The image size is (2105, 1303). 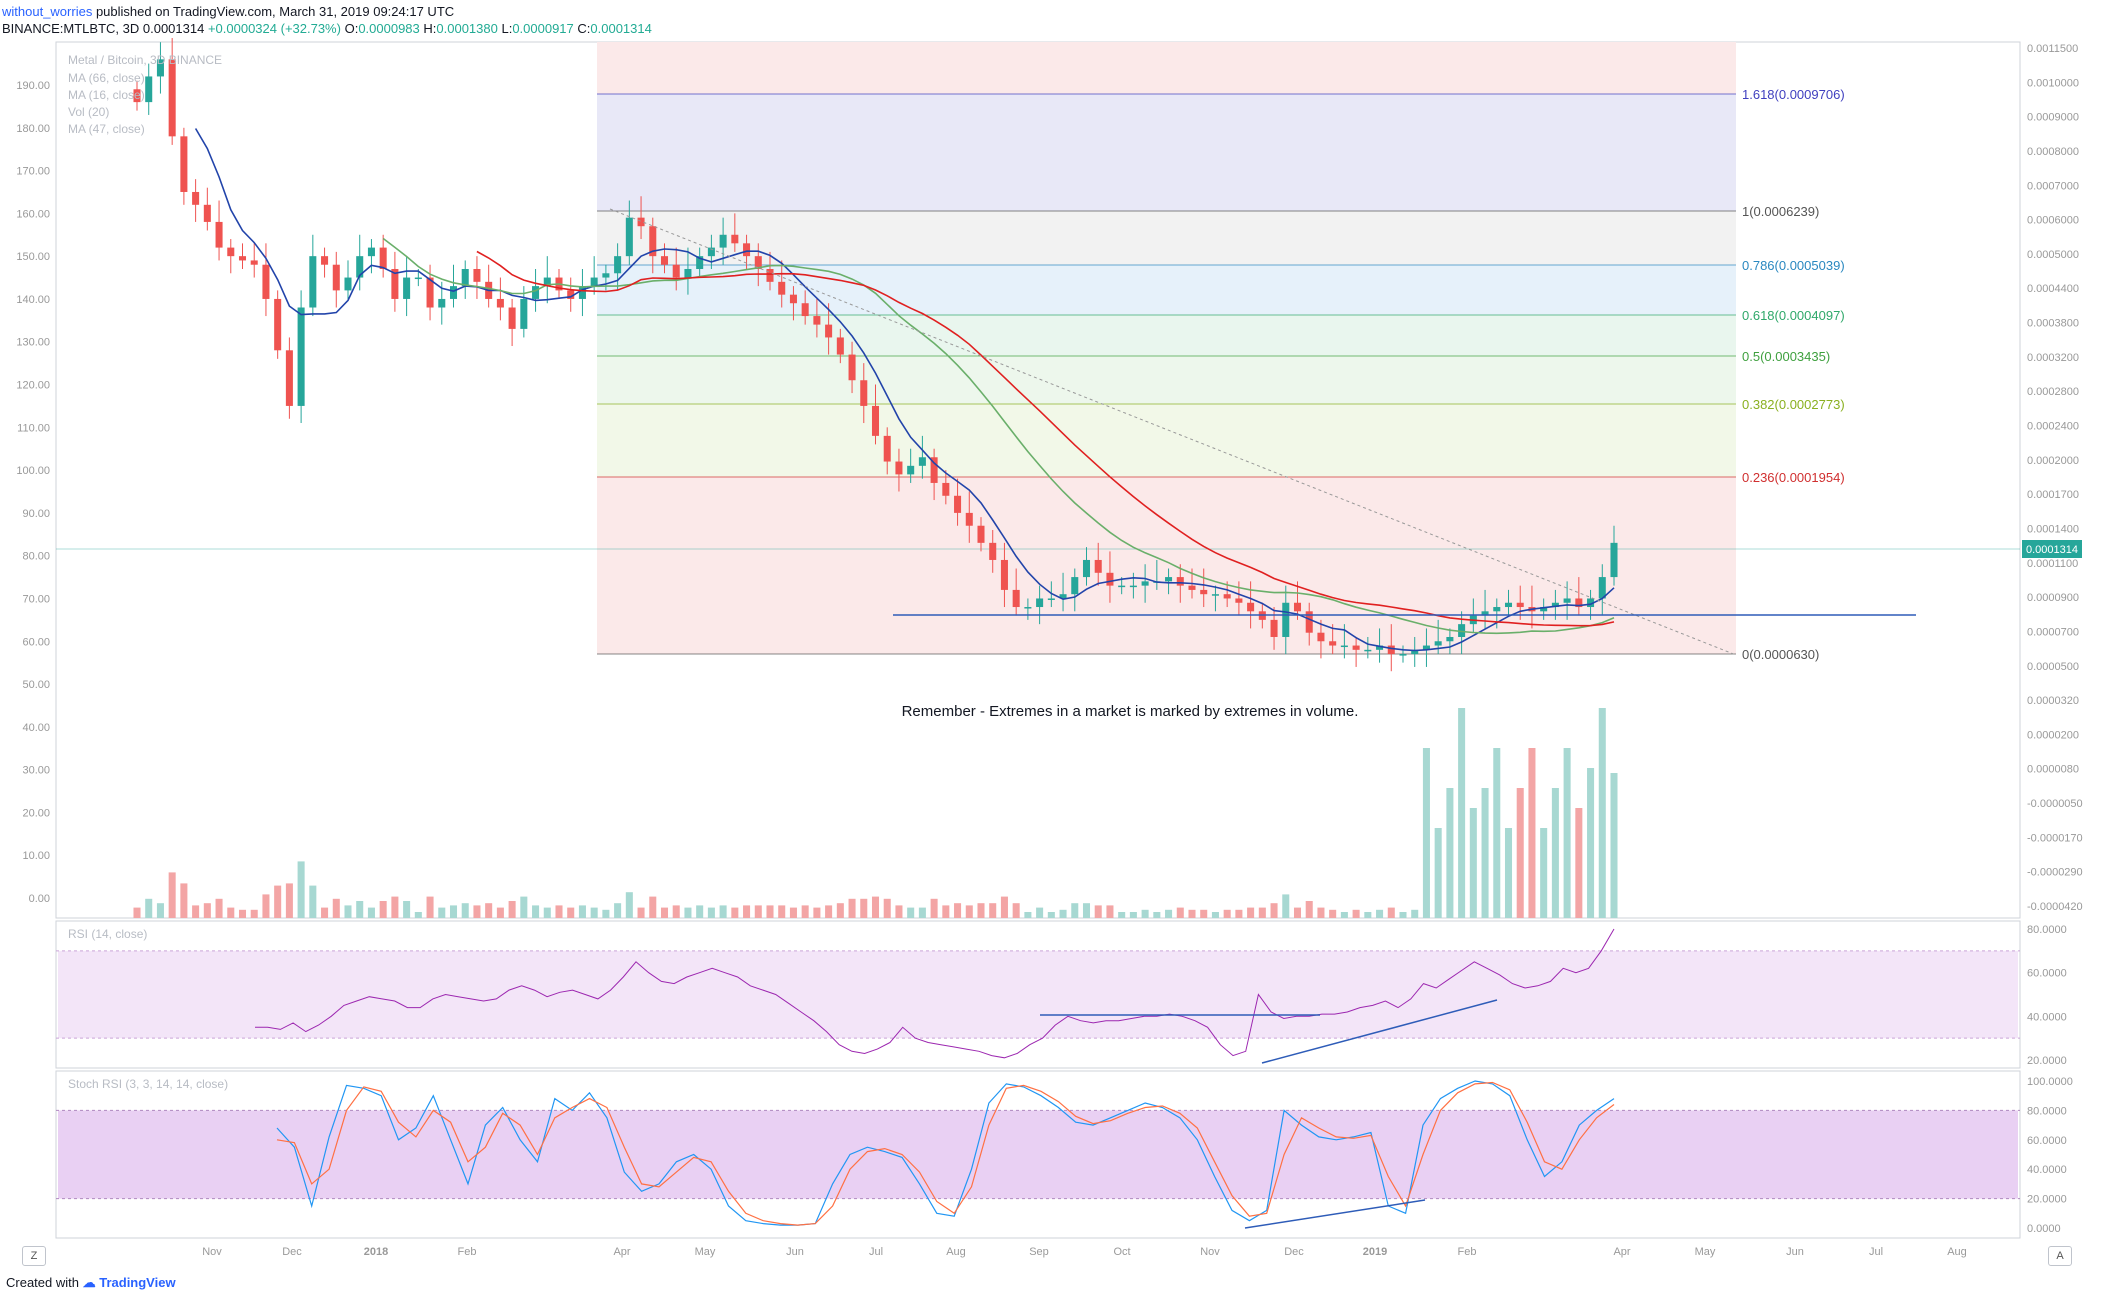 I want to click on x-axis-tick: Jun, so click(x=1795, y=1252).